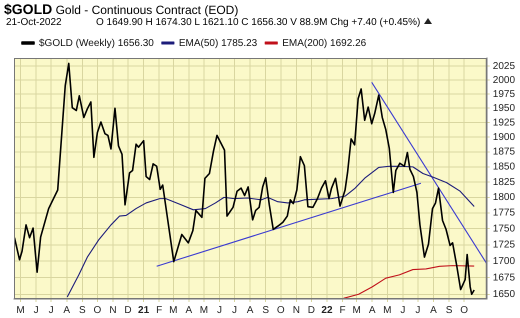 Image resolution: width=520 pixels, height=318 pixels. What do you see at coordinates (28, 9) in the screenshot?
I see `chart-title: $GOLD` at bounding box center [28, 9].